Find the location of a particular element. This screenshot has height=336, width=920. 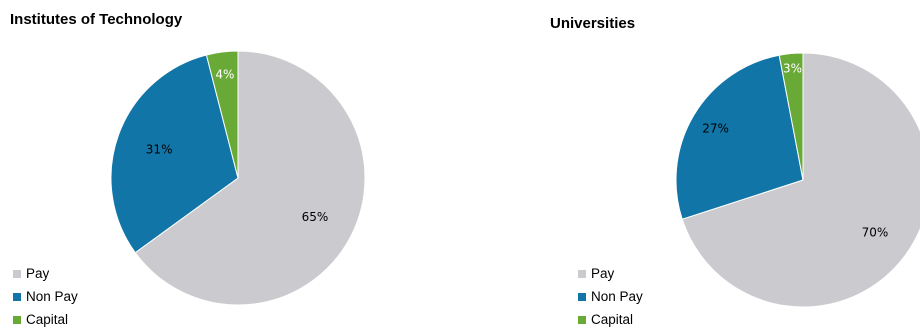

chart-title: Universities is located at coordinates (593, 23).